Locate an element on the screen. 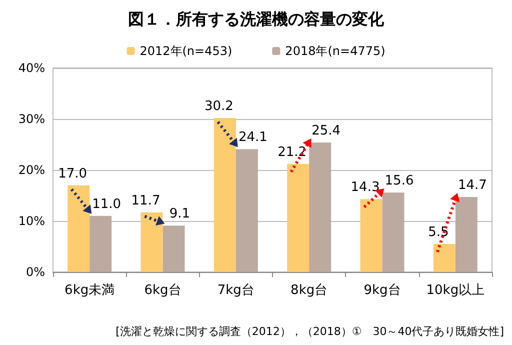 The width and height of the screenshot is (512, 345). text: [洗濯と乾燥に関する調査（2012），（2018）① 30～40代子あり既婚女性] is located at coordinates (310, 331).